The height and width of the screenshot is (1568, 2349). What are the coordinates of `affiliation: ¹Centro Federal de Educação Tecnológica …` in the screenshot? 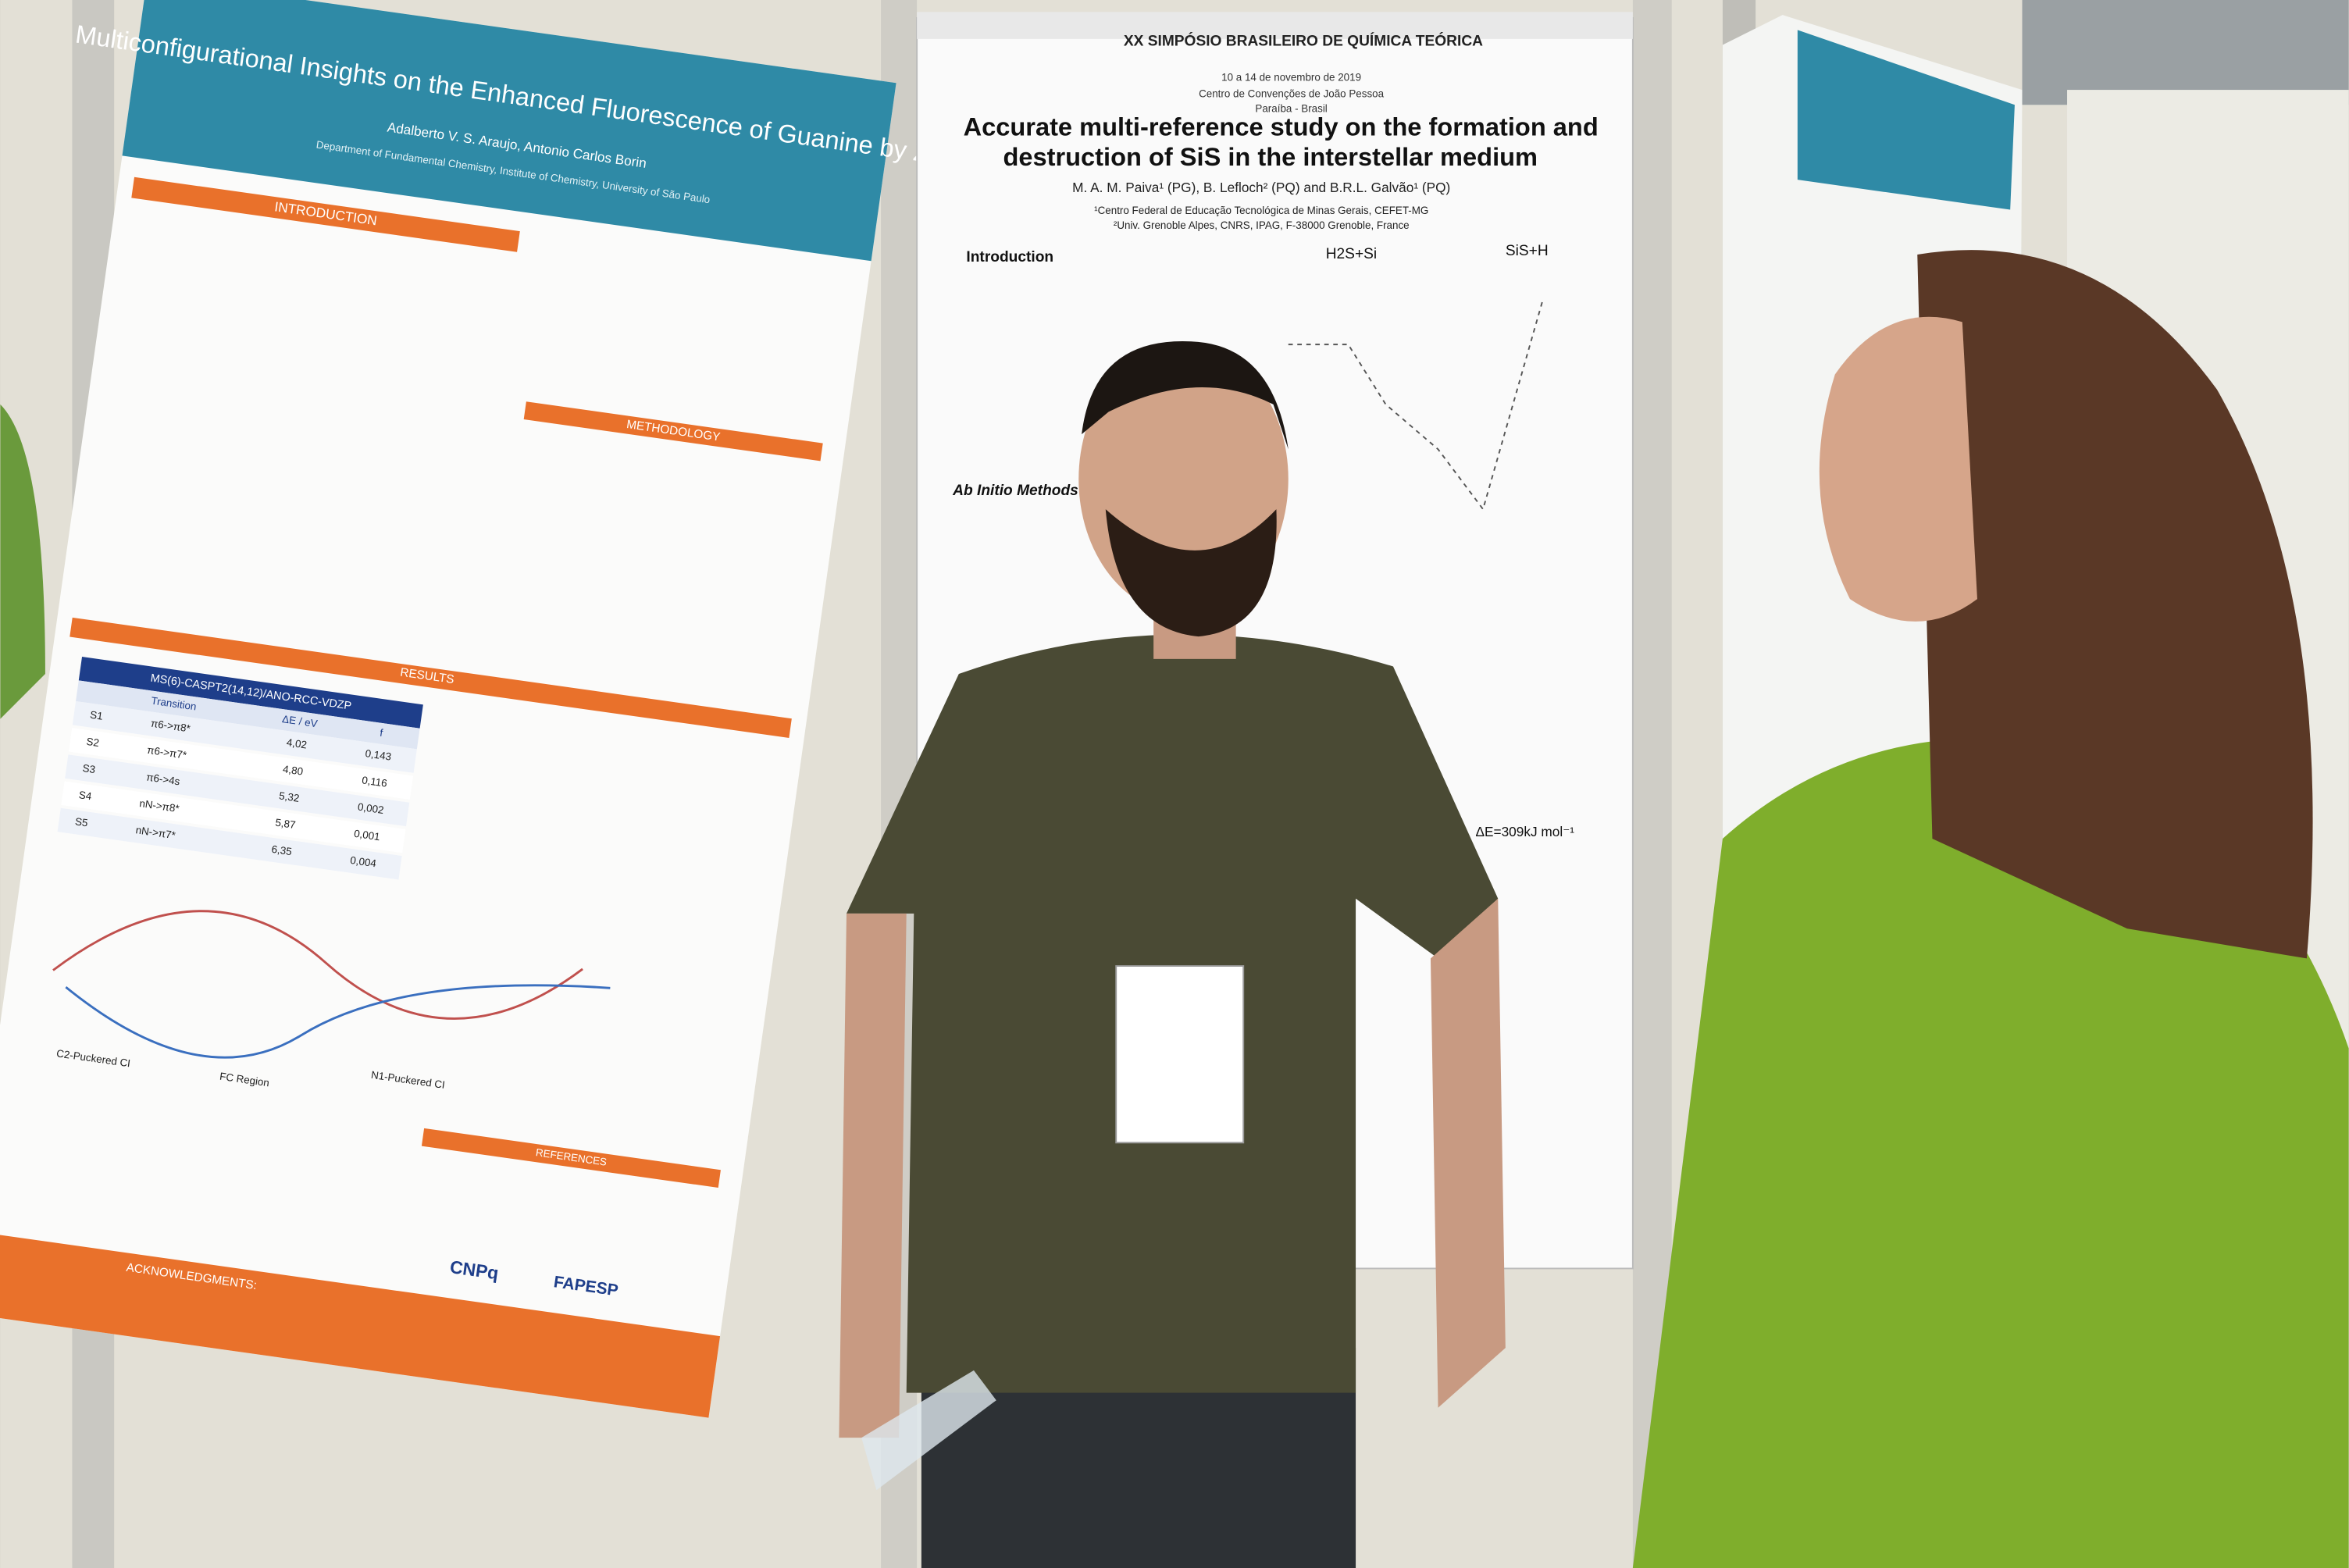 It's located at (1261, 210).